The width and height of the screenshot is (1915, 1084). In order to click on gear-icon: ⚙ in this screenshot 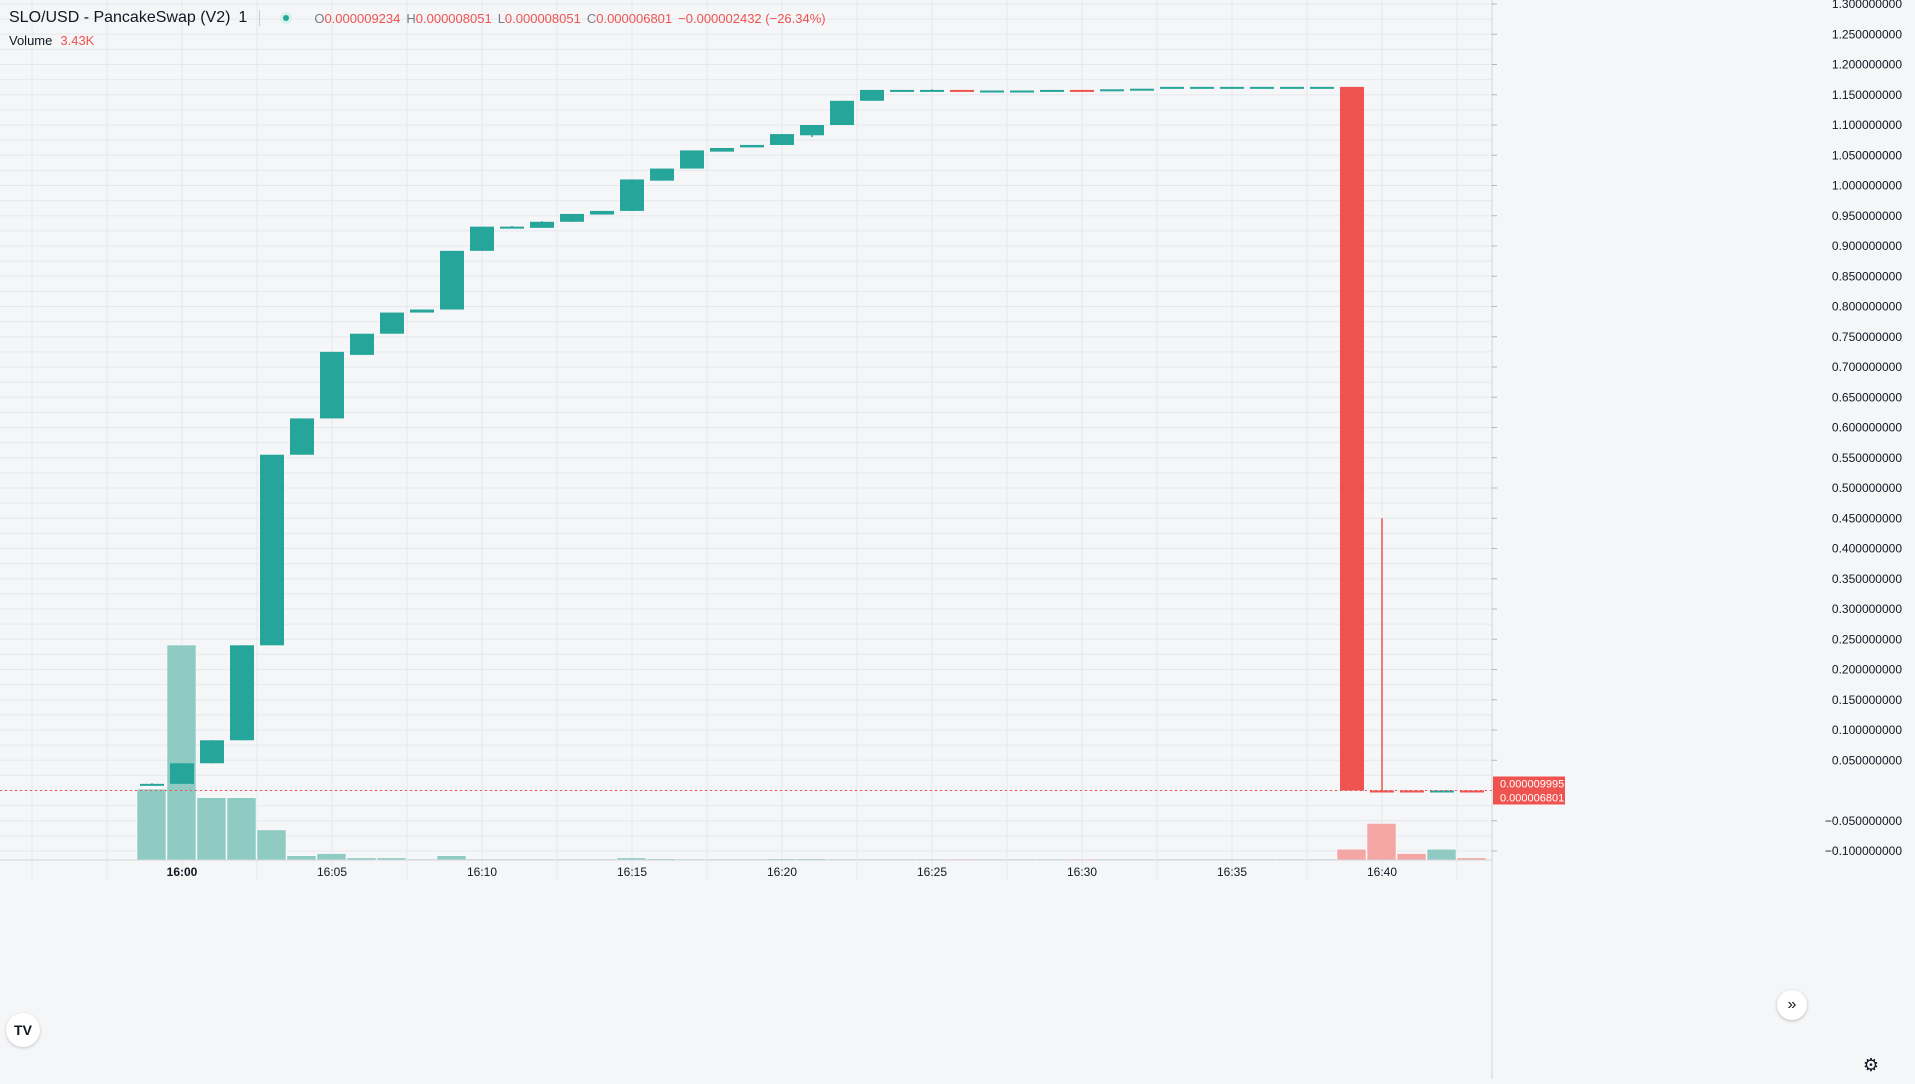, I will do `click(1871, 1064)`.